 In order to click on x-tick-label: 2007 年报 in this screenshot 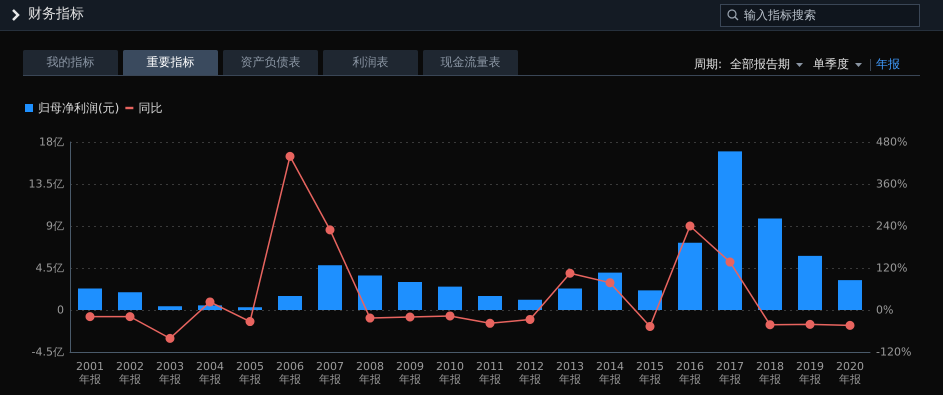, I will do `click(330, 373)`.